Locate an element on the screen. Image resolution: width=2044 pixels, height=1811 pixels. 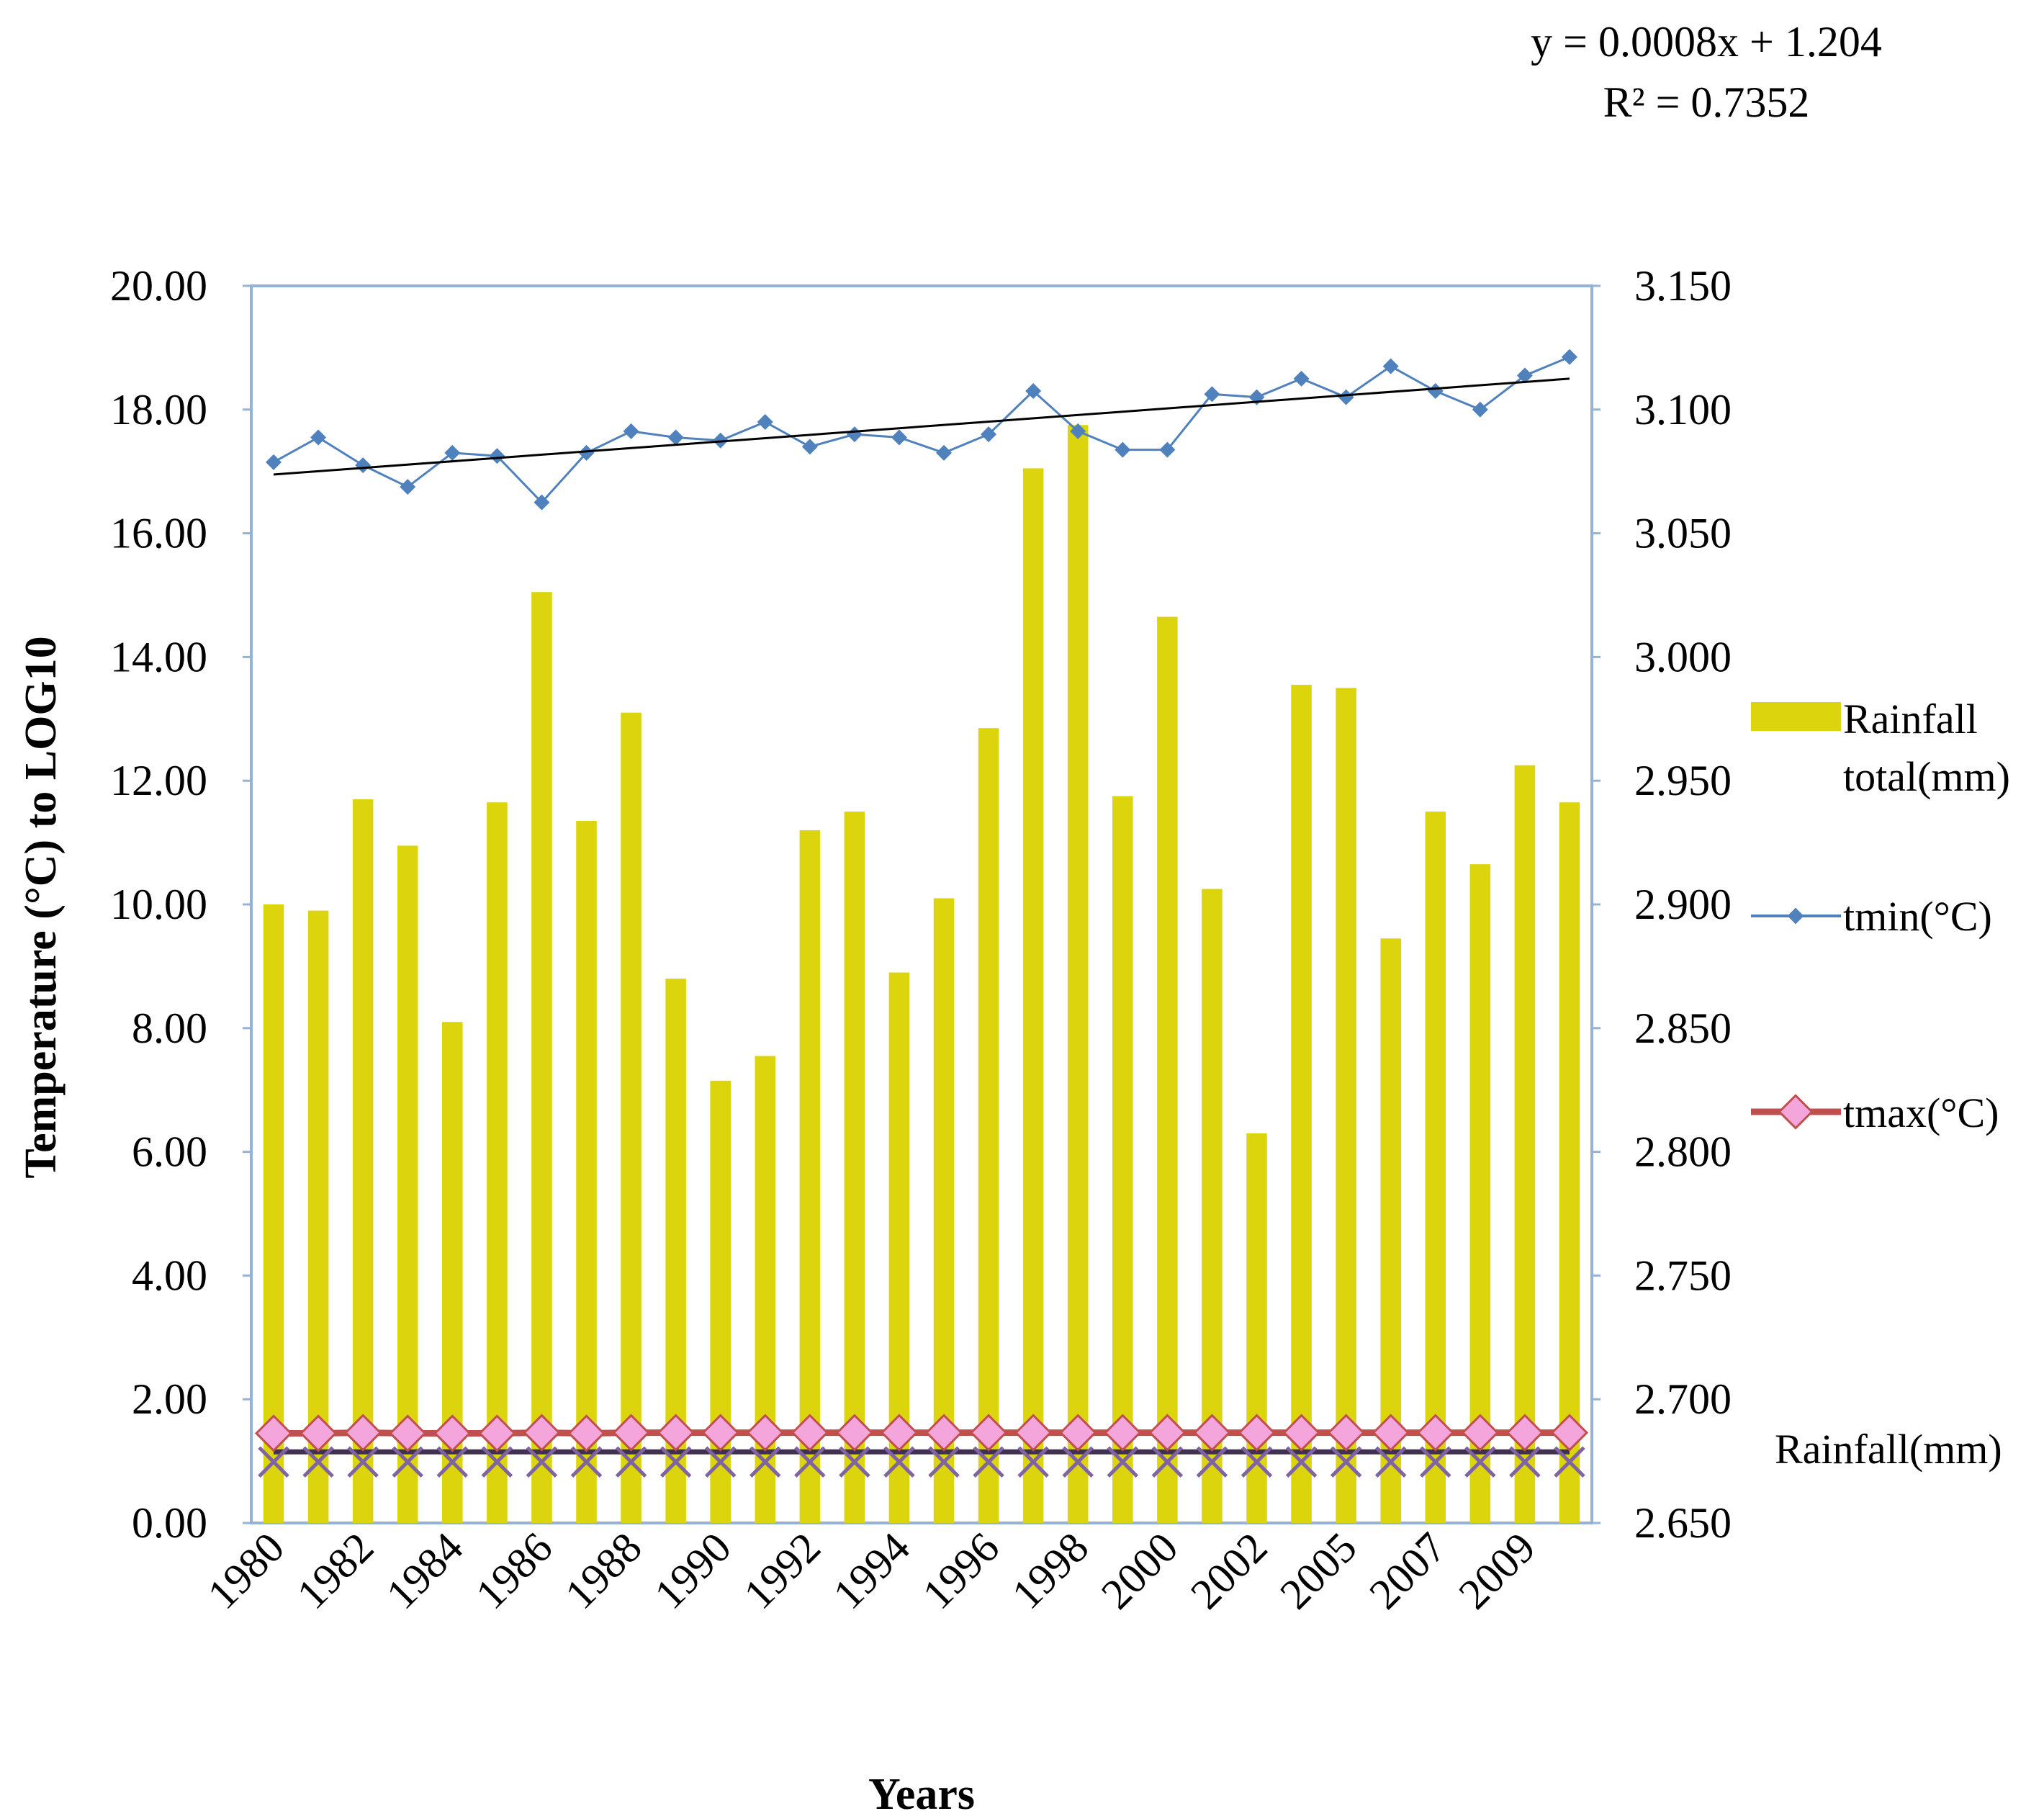
marker-rainfall-mm-1999 is located at coordinates (1123, 1462).